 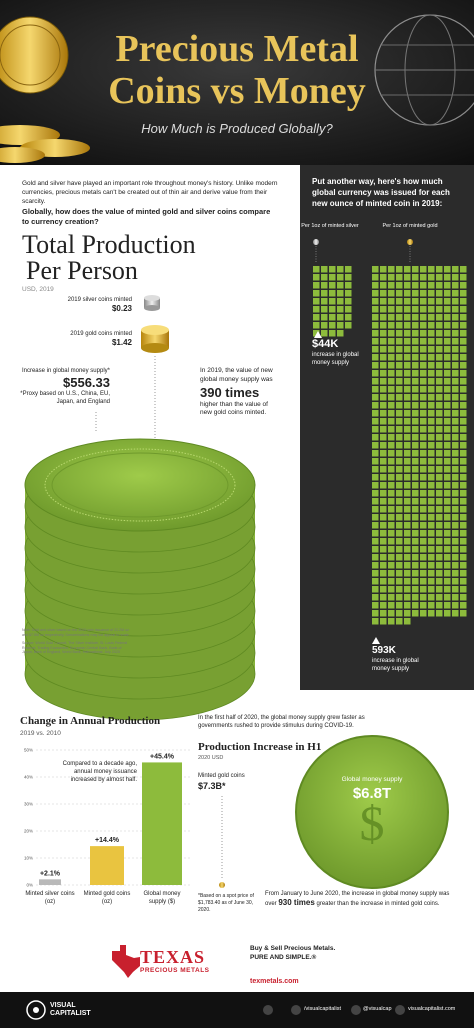 I want to click on value: $44K, so click(x=325, y=344).